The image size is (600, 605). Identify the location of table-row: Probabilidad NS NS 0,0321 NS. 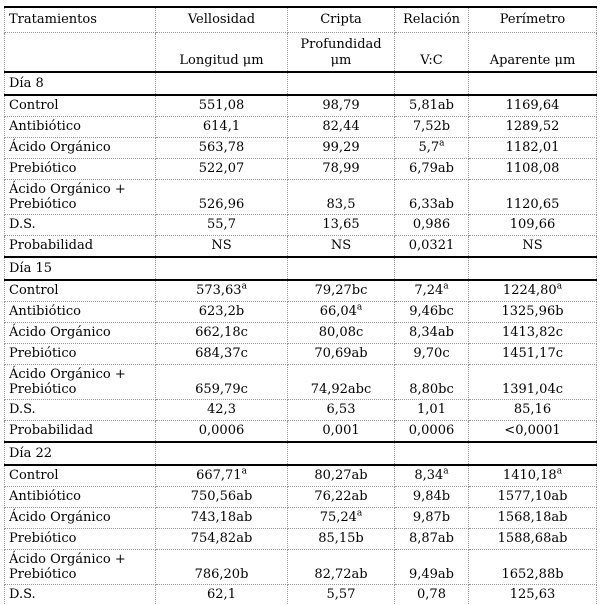
(300, 246).